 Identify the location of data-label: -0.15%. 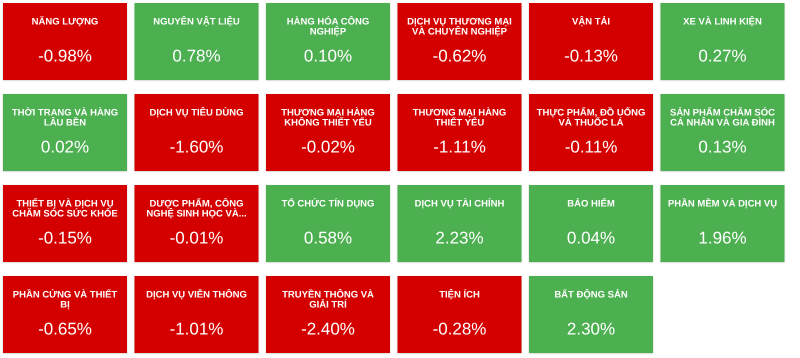
(65, 238).